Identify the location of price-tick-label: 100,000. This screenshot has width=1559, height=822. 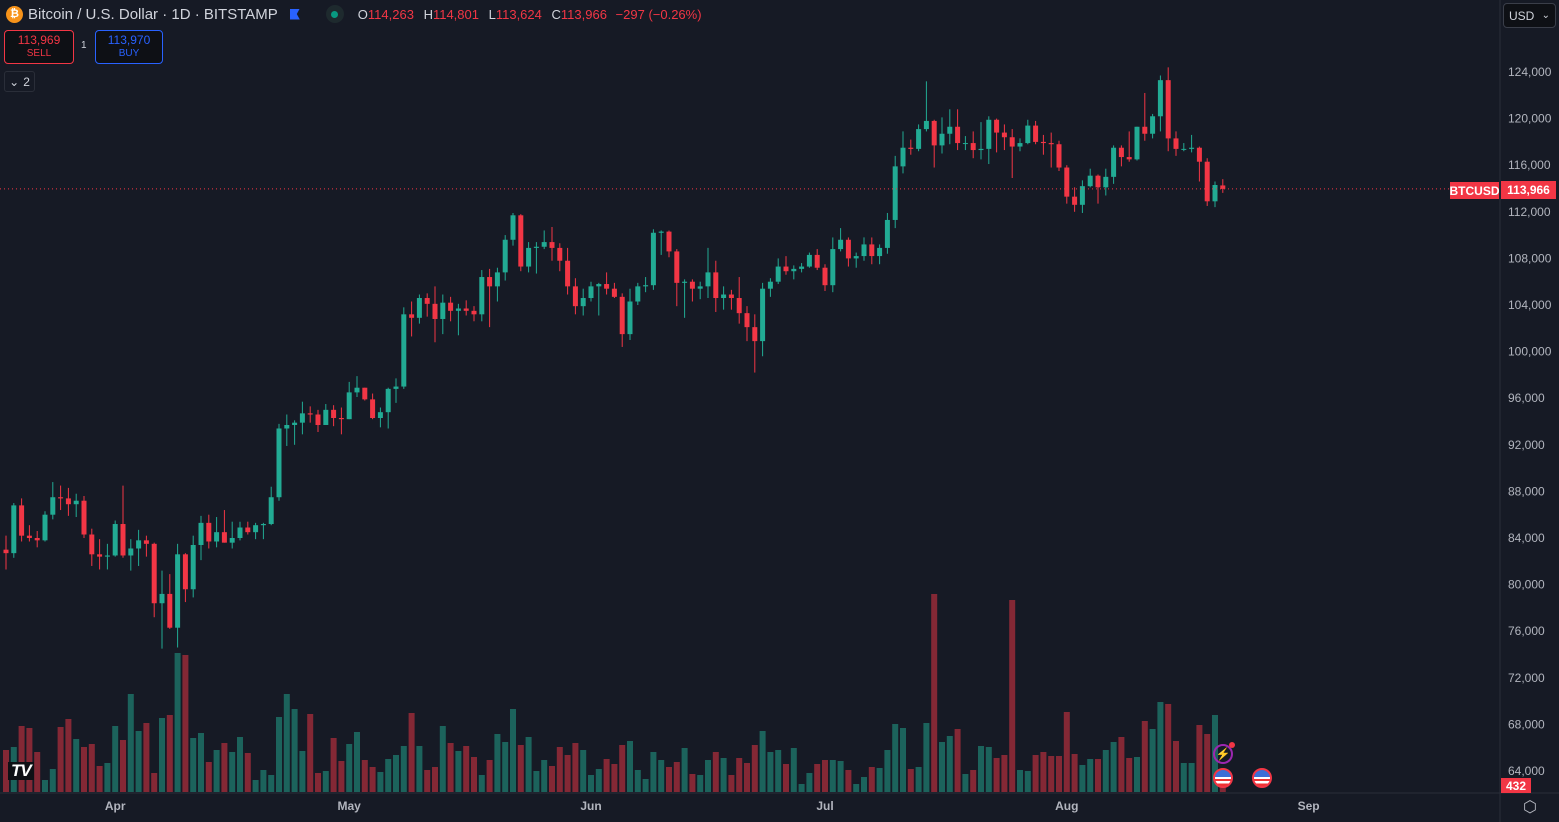
(1530, 352).